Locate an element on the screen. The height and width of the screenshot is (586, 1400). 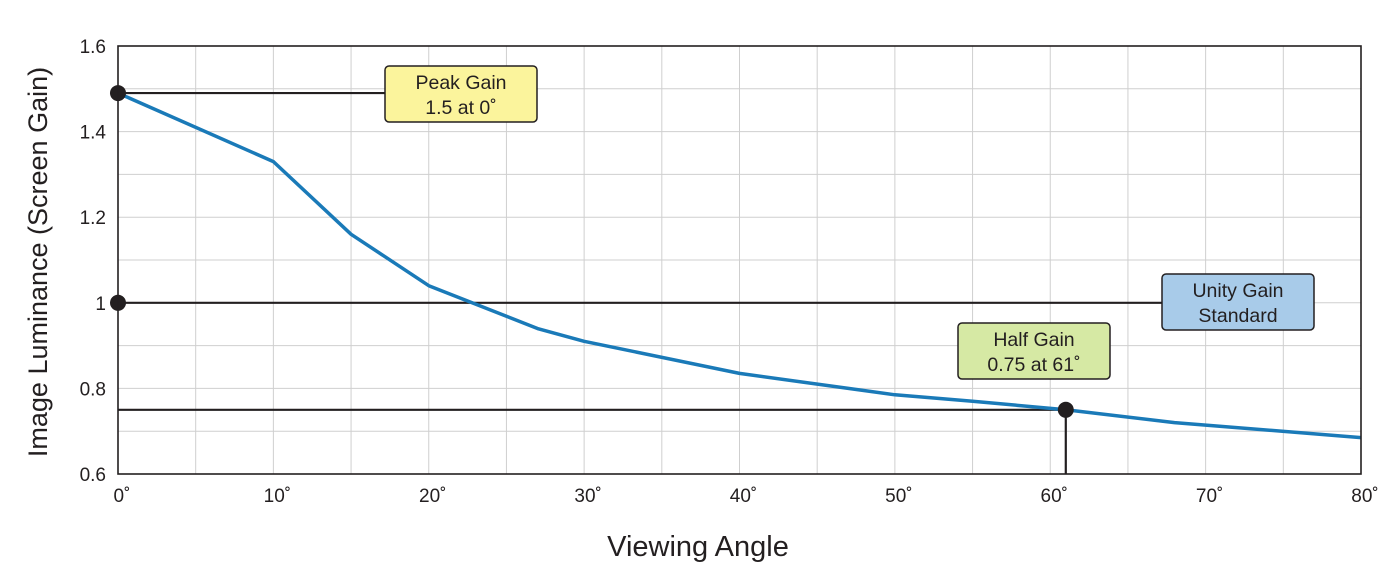
half-gain-value: 0.75 at 61˚ is located at coordinates (1033, 365).